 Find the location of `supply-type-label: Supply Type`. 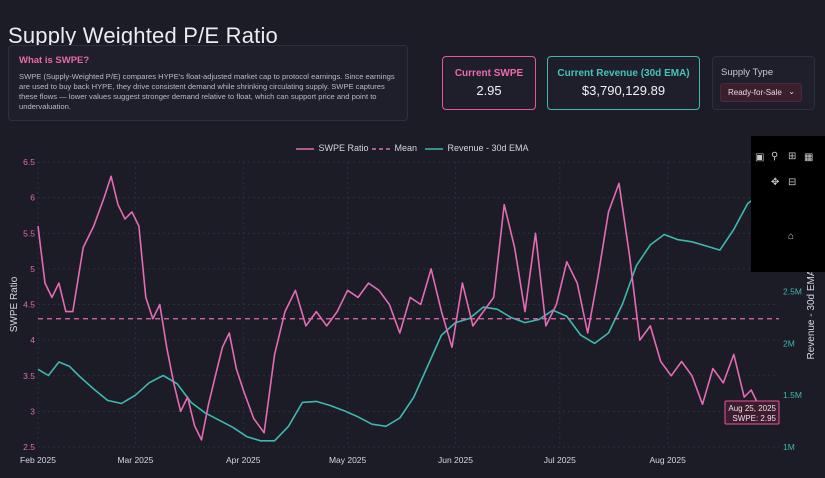

supply-type-label: Supply Type is located at coordinates (747, 72).